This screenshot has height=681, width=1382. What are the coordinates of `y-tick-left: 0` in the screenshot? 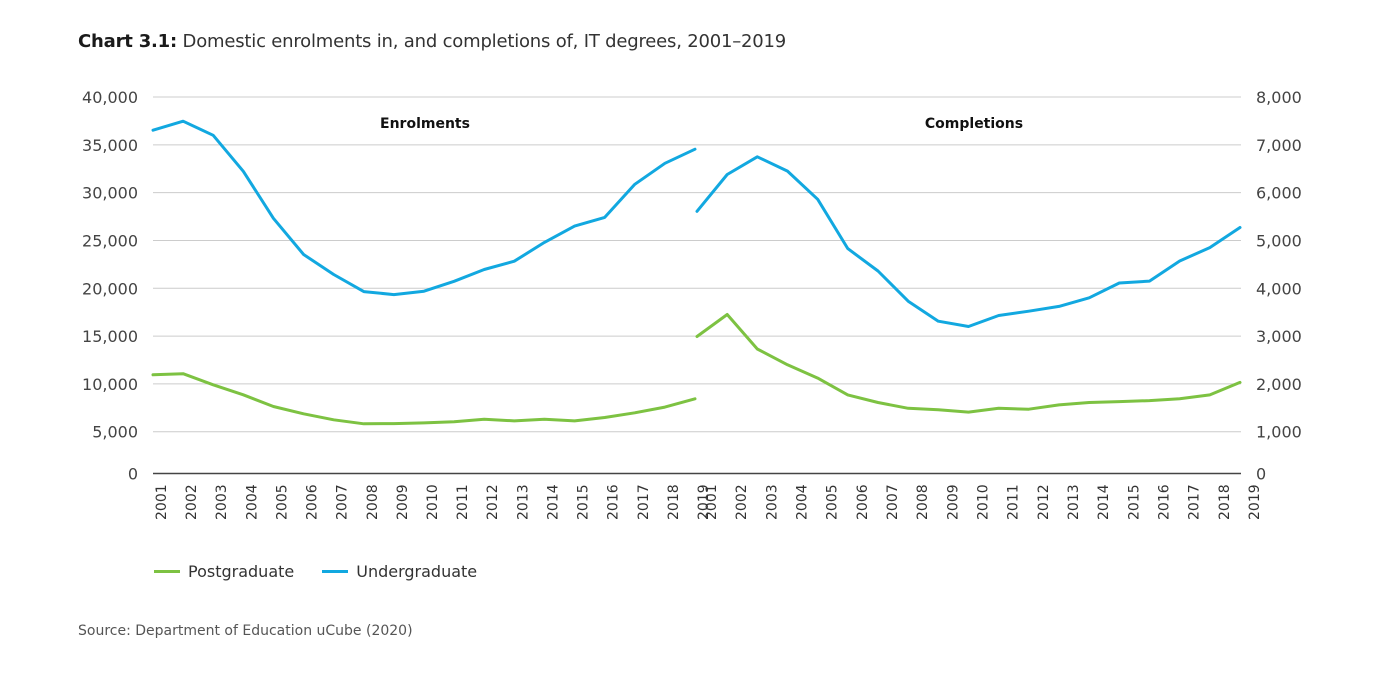 It's located at (133, 474).